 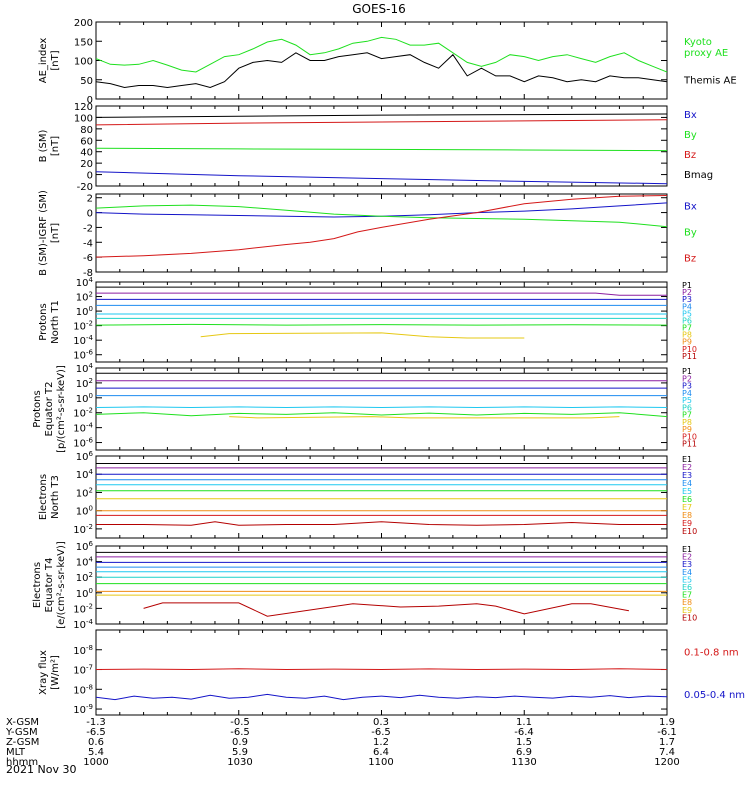 What do you see at coordinates (667, 732) in the screenshot?
I see `orbit-value: -6.1` at bounding box center [667, 732].